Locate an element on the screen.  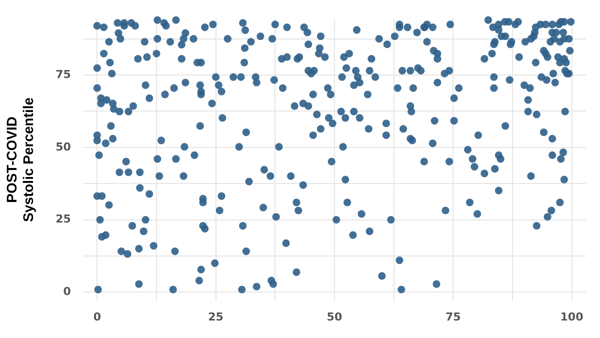
x-tick-label: 100 is located at coordinates (572, 317).